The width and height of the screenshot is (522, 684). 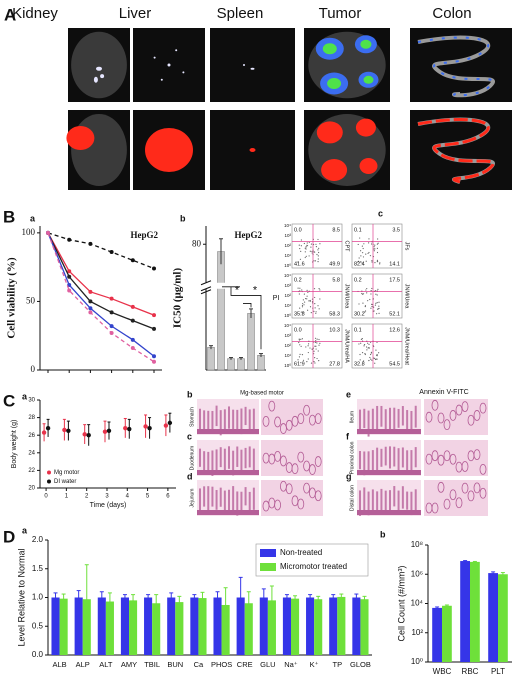 I want to click on quadrant-value: 0.0, so click(x=298, y=230).